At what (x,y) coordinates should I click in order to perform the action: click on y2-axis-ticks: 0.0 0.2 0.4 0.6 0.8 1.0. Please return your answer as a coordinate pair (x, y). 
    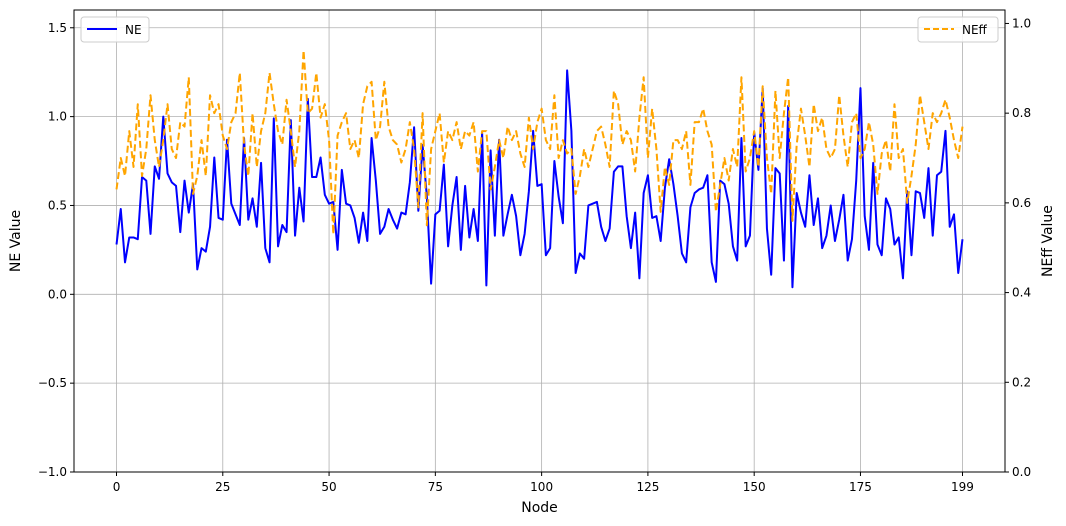
    Looking at the image, I should click on (1018, 247).